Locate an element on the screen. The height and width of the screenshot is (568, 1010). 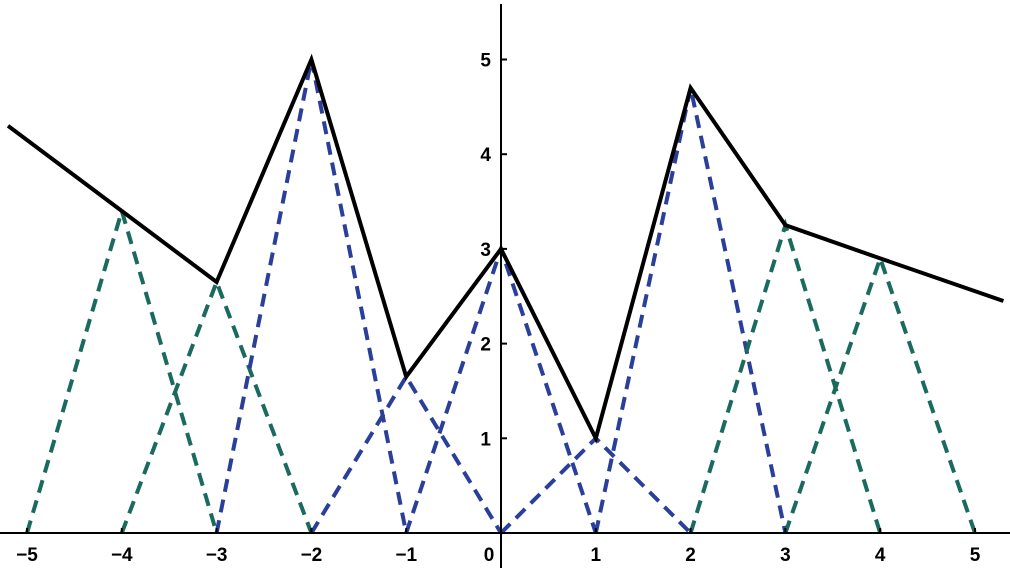
x-tick-label: 4 is located at coordinates (880, 555).